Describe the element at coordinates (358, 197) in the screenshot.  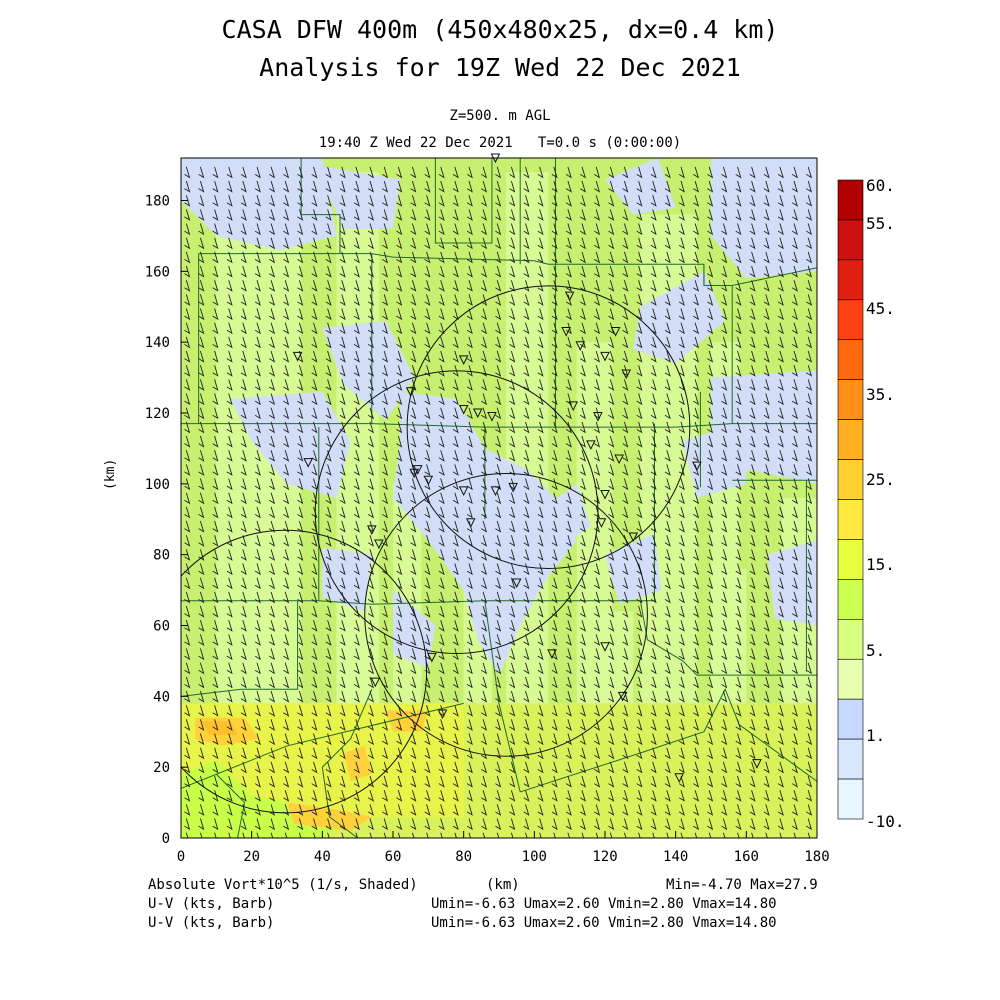
I see `field-negative-area` at that location.